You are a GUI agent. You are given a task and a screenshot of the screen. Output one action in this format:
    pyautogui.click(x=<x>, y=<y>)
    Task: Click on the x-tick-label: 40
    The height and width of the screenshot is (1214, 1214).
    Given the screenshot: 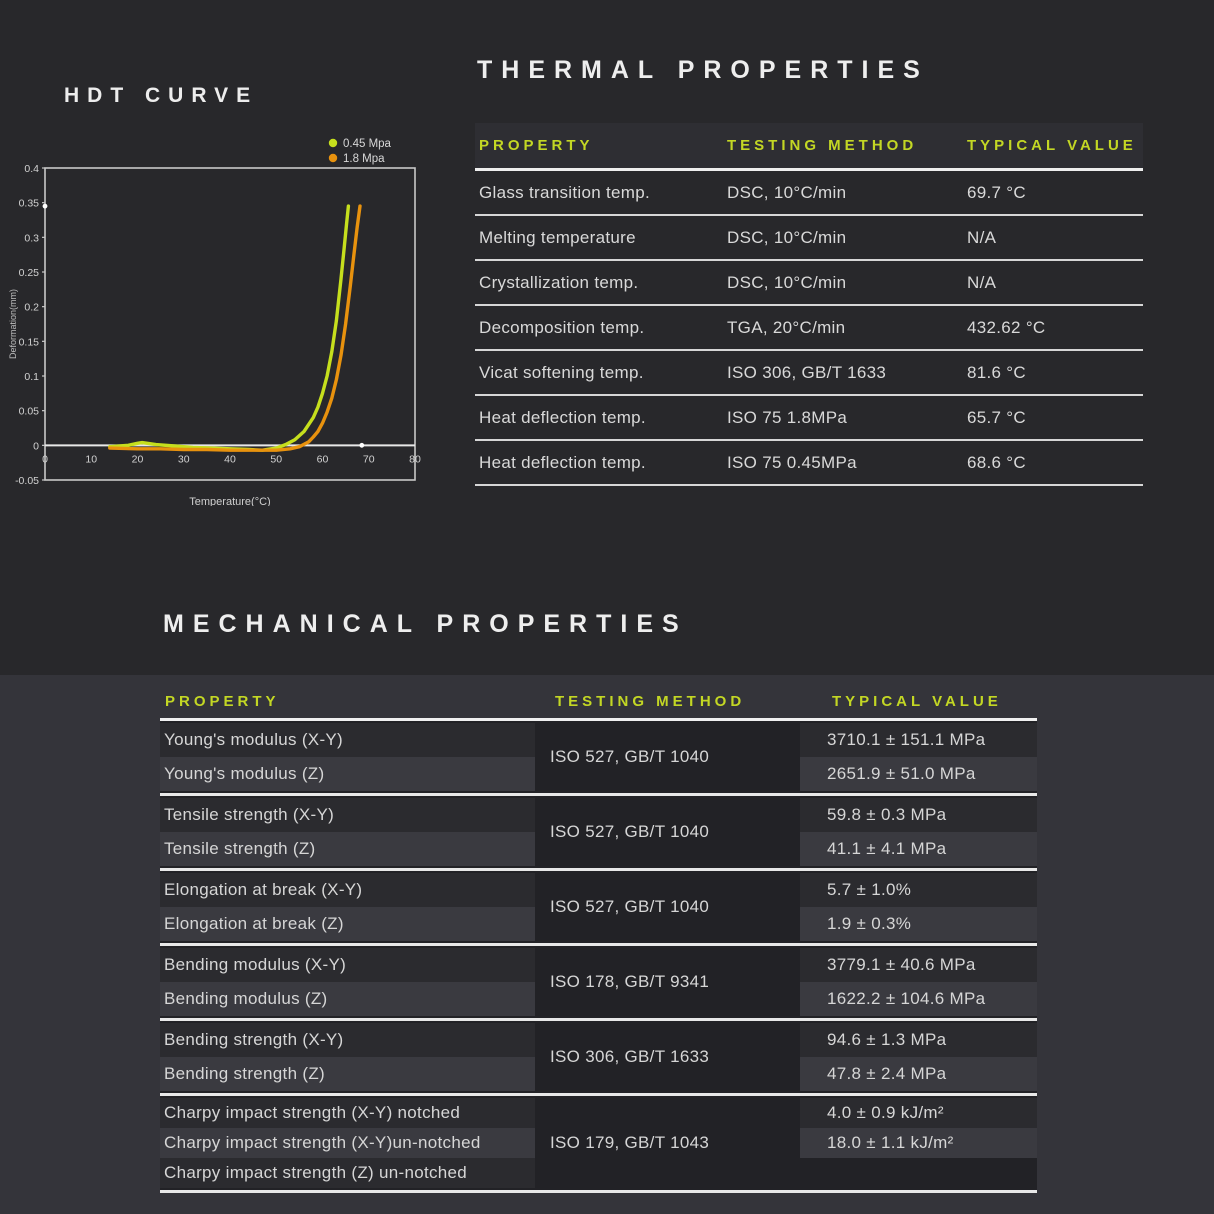 What is the action you would take?
    pyautogui.click(x=230, y=459)
    